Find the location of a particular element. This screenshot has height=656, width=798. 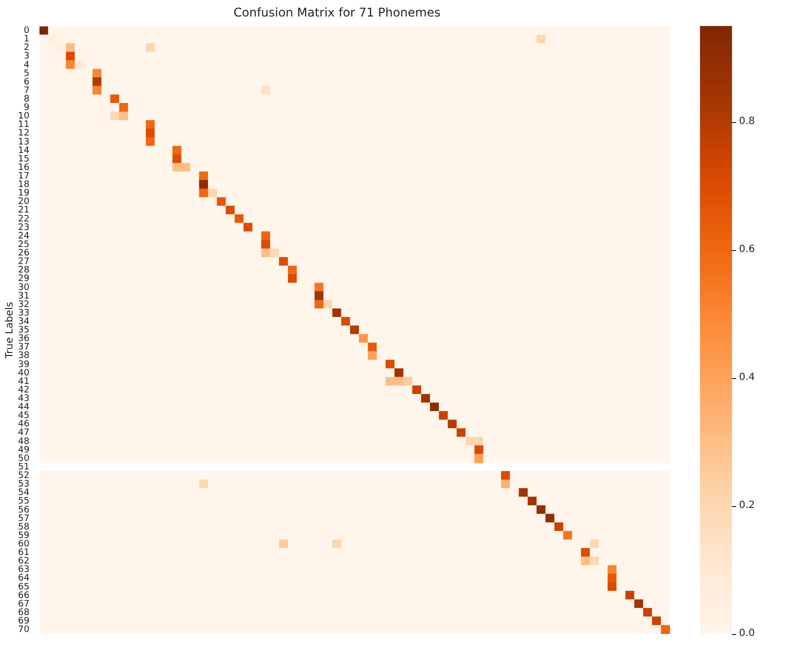

y-tick-label: 21 is located at coordinates (24, 211).